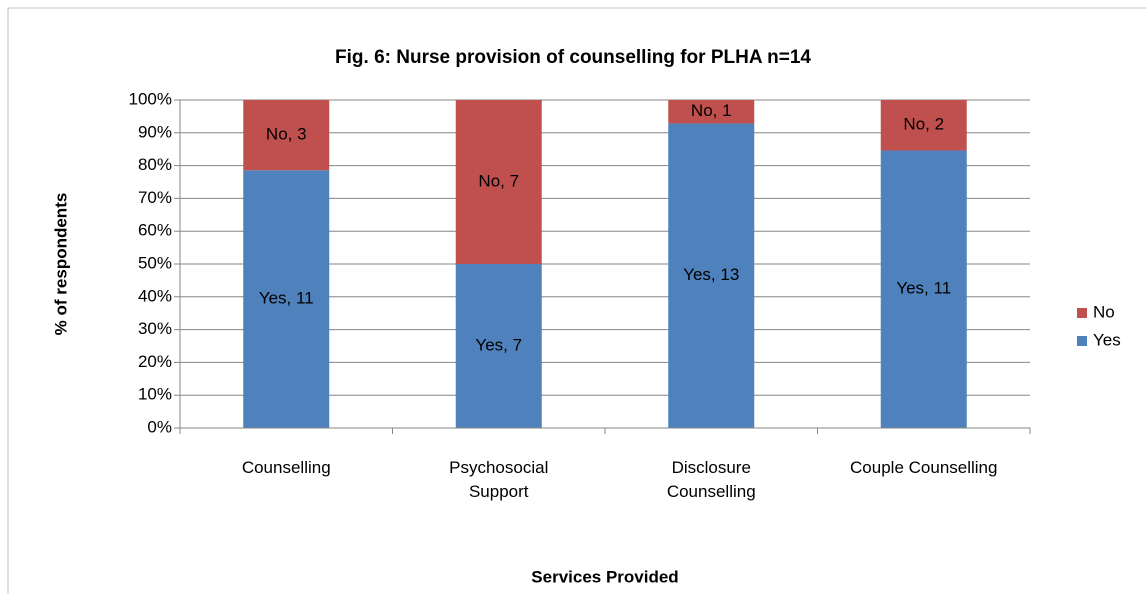 This screenshot has height=594, width=1146. Describe the element at coordinates (155, 328) in the screenshot. I see `y-tick-label: 30%` at that location.